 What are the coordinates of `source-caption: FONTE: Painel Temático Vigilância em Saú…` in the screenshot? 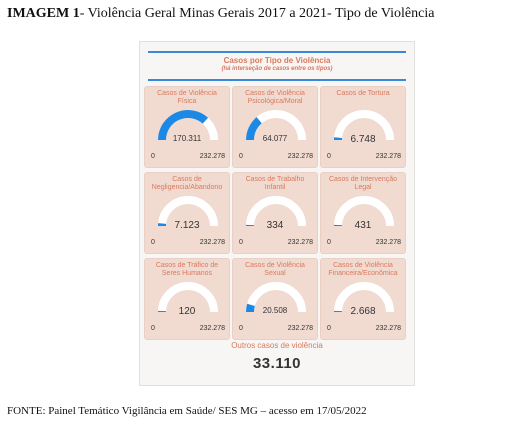 It's located at (187, 411).